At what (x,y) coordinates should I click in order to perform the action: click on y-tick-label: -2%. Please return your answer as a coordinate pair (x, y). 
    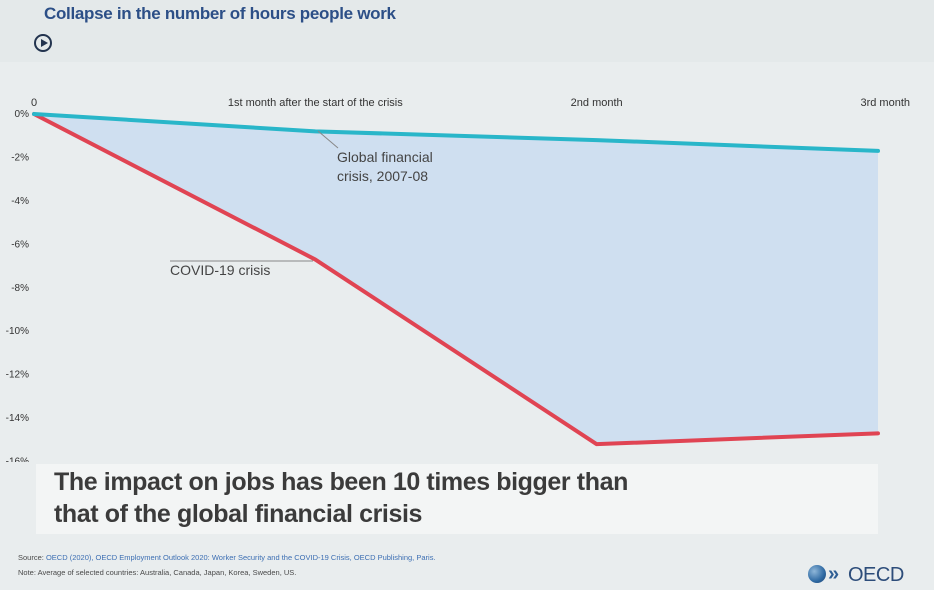
    Looking at the image, I should click on (20, 157).